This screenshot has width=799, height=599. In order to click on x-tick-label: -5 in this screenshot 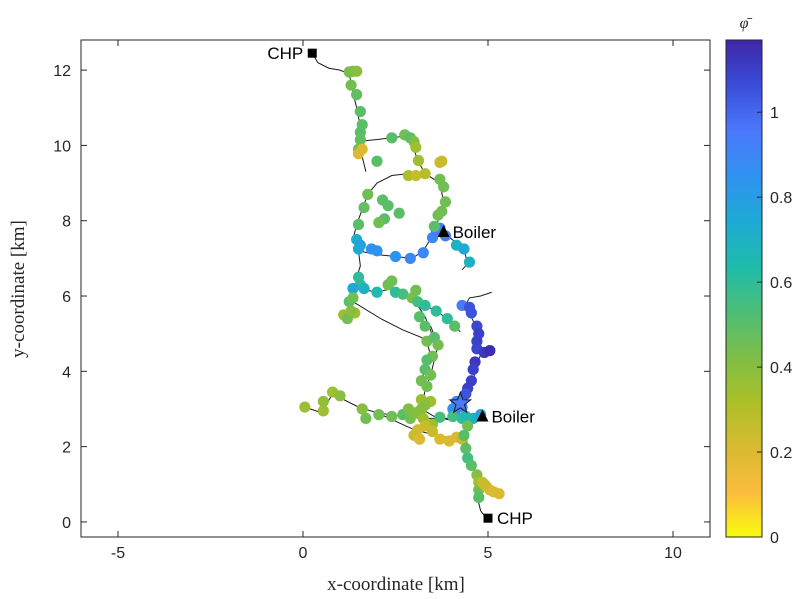, I will do `click(118, 553)`.